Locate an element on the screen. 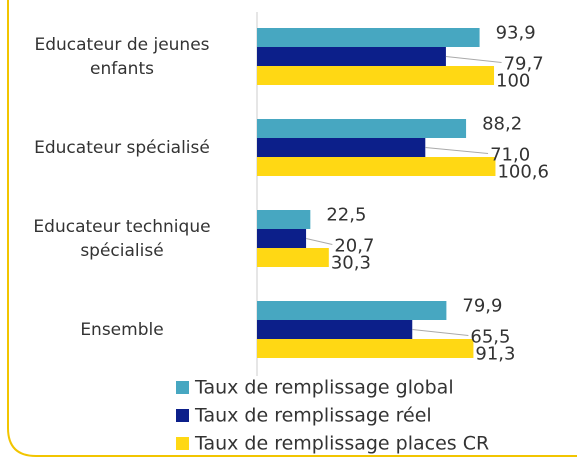 The height and width of the screenshot is (462, 577). data-label: 88,2 is located at coordinates (502, 124).